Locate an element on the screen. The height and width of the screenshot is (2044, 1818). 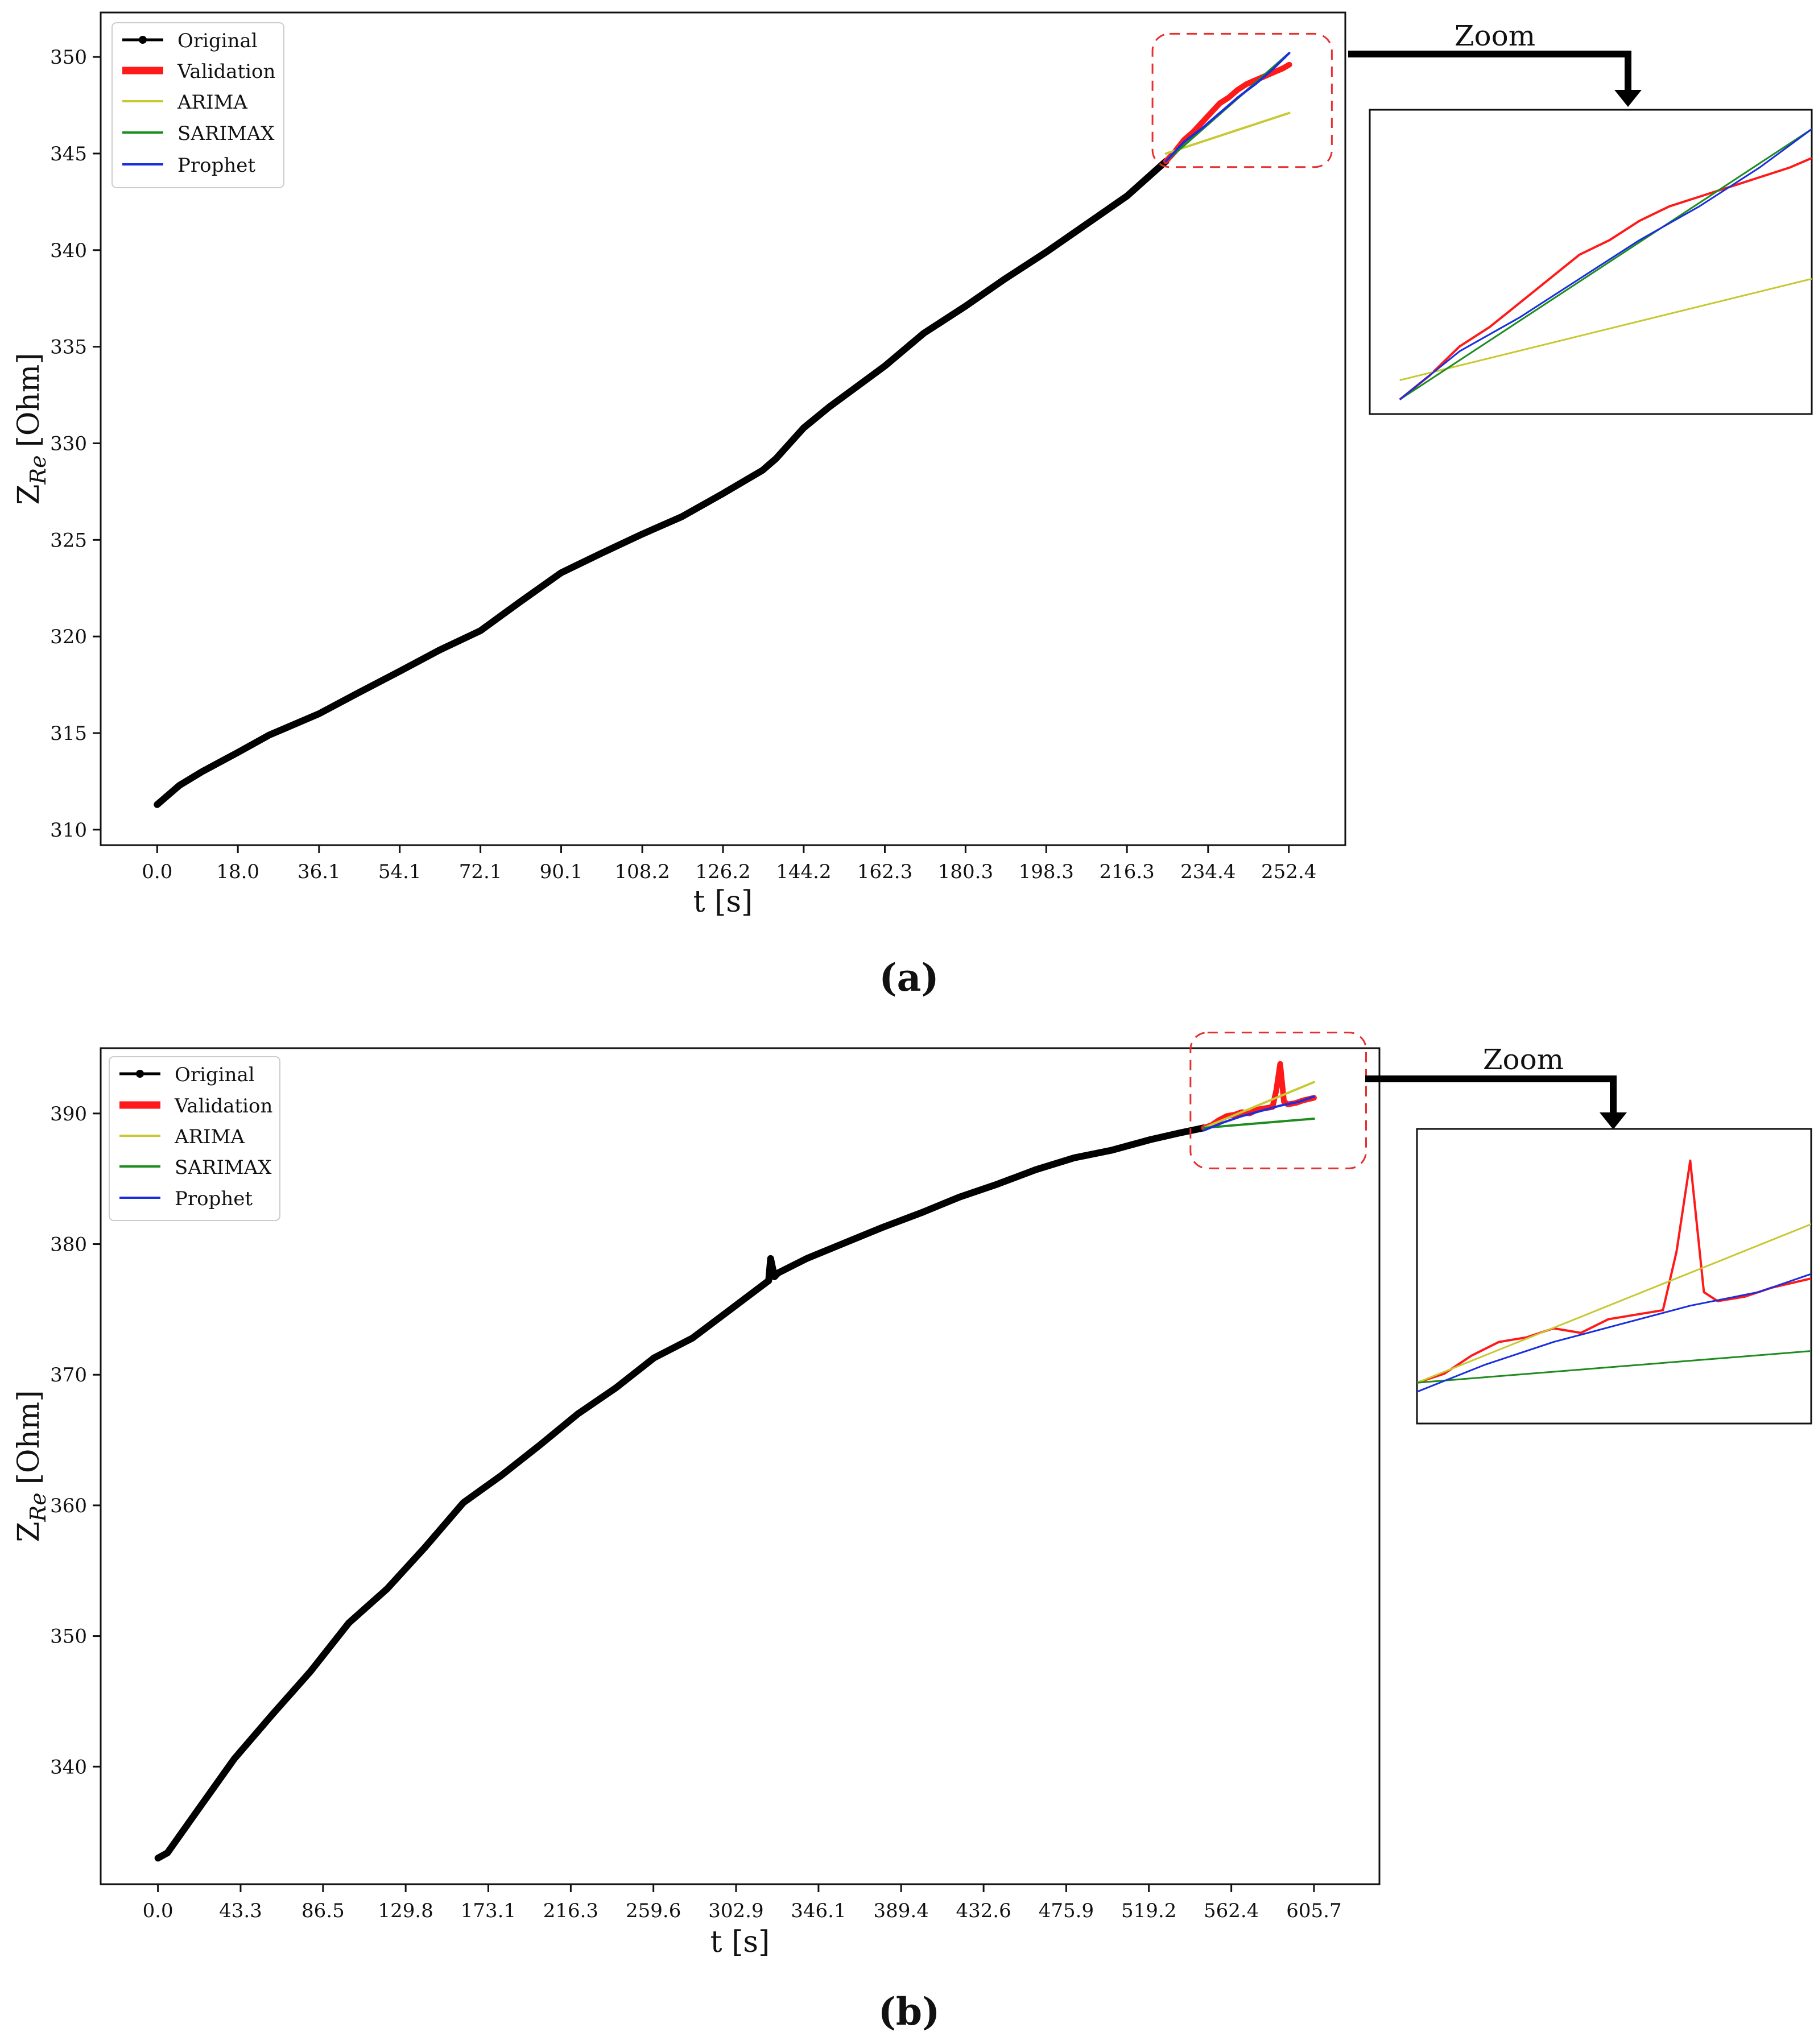
y-tick-label: 340 is located at coordinates (68, 1767).